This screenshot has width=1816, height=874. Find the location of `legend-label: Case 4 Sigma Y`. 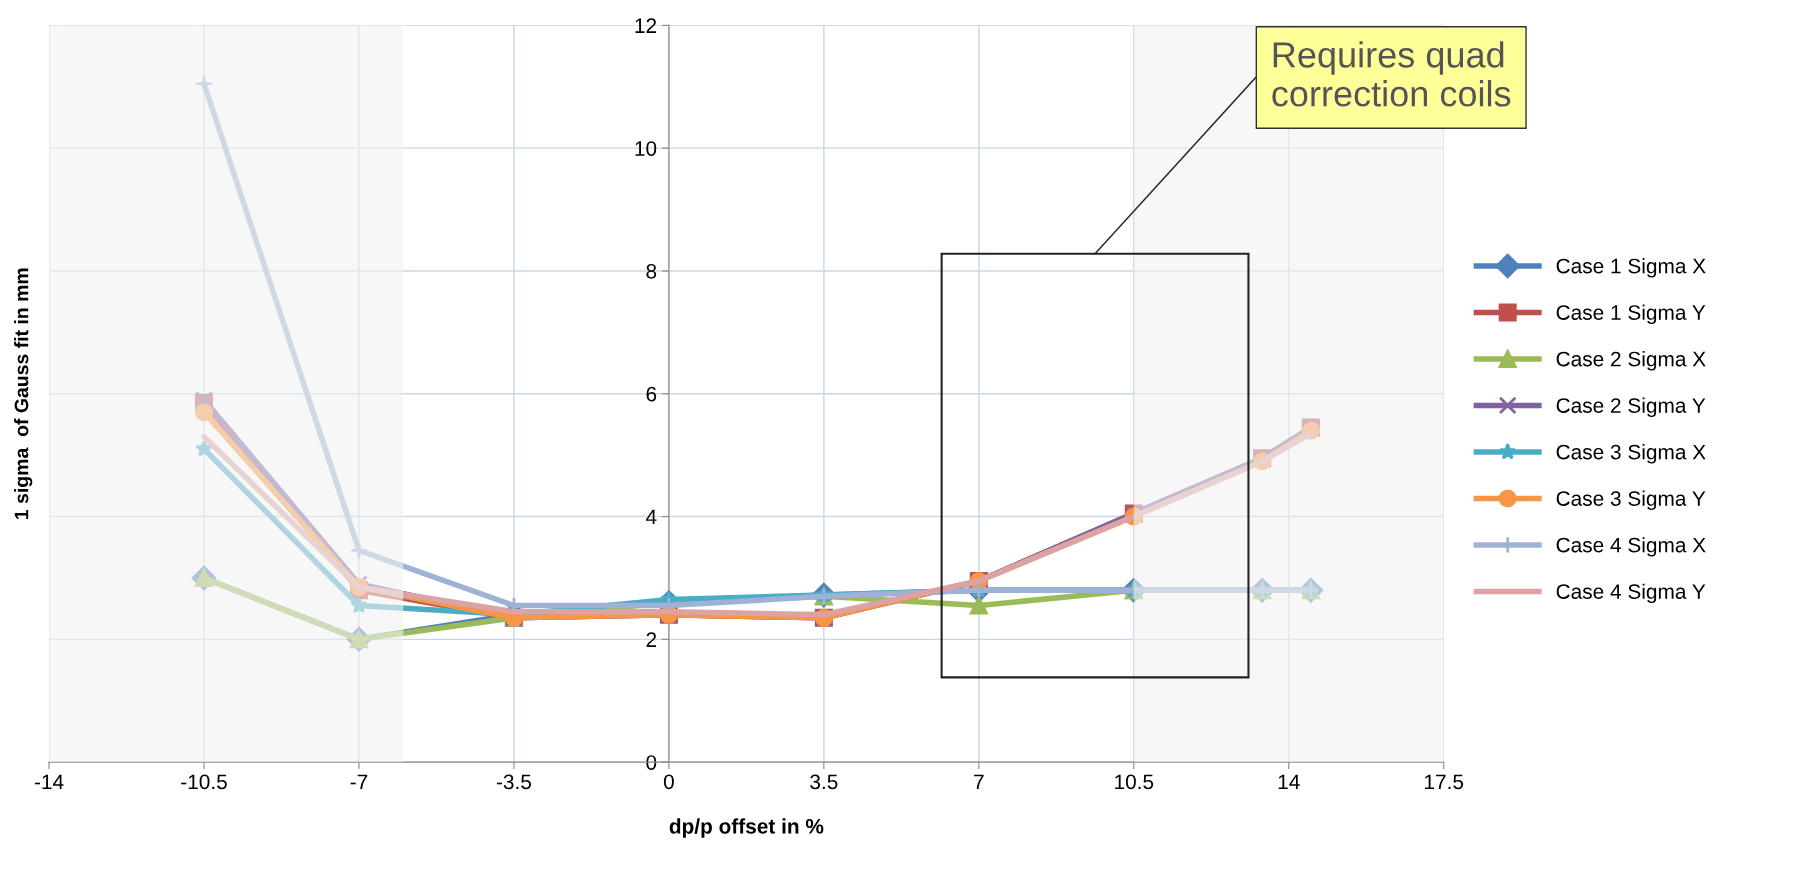

legend-label: Case 4 Sigma Y is located at coordinates (1631, 593).